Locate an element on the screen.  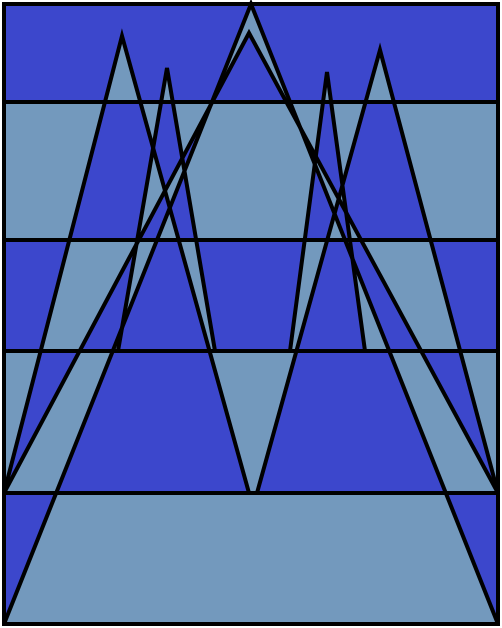
narrow-left-triangle is located at coordinates (166, 209).